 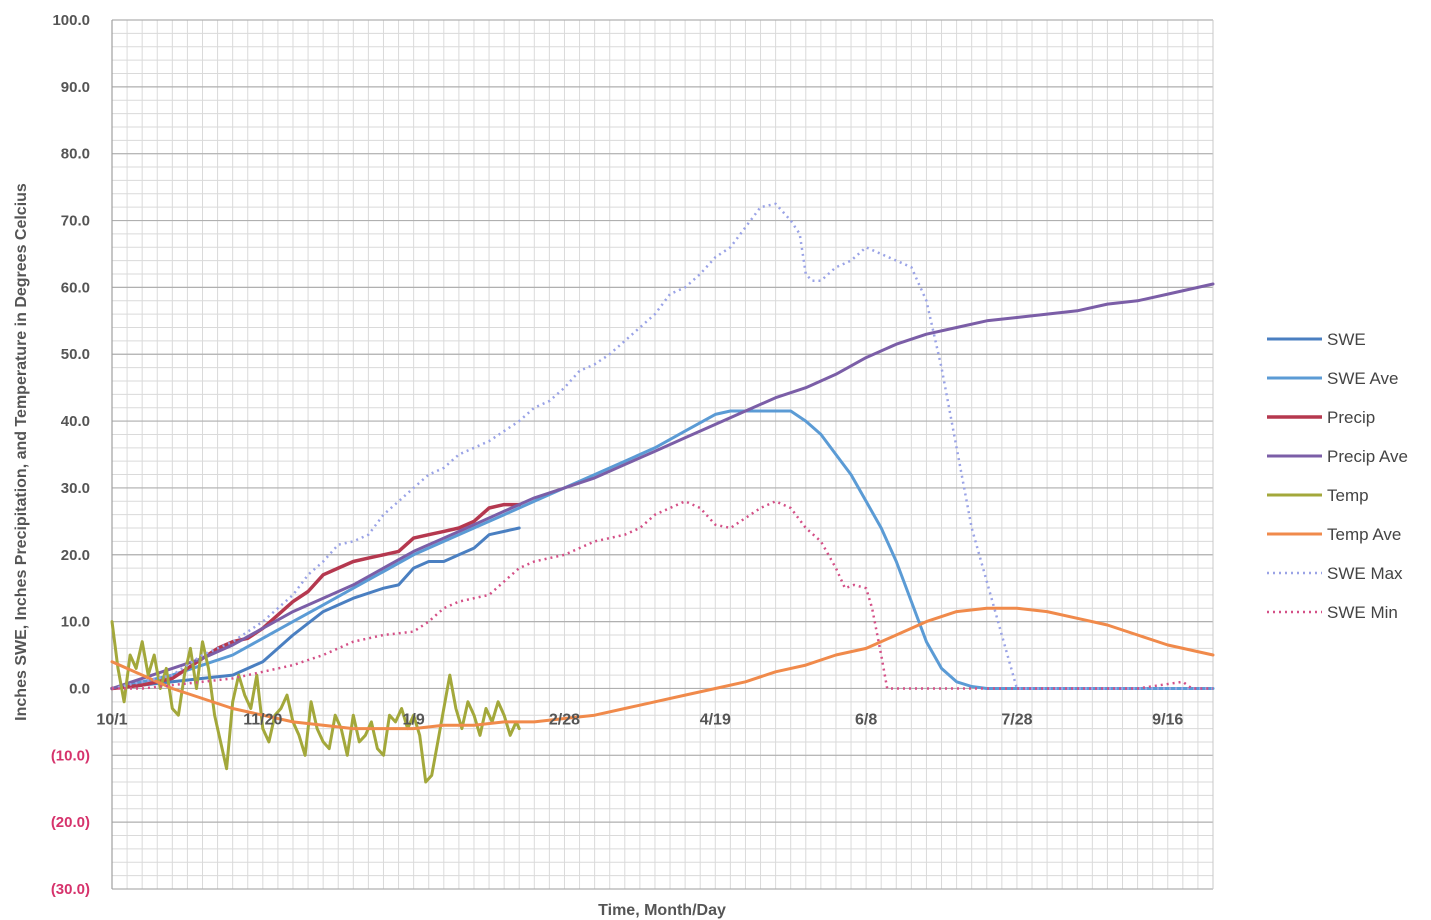 What do you see at coordinates (75, 354) in the screenshot?
I see `y-tick-label: 50.0` at bounding box center [75, 354].